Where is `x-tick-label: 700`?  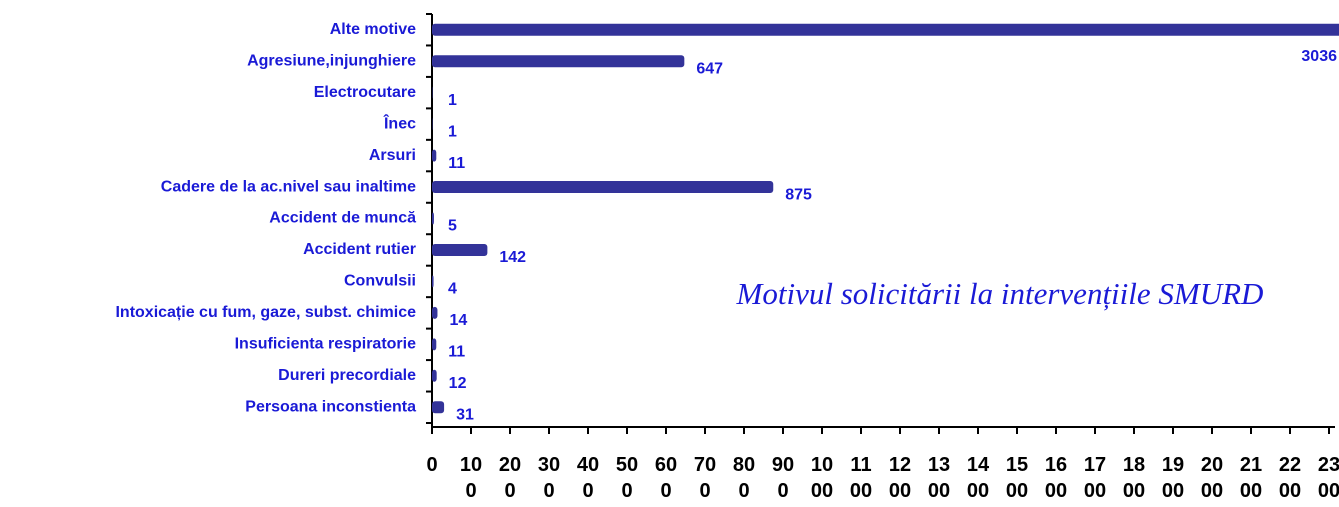 x-tick-label: 700 is located at coordinates (705, 478).